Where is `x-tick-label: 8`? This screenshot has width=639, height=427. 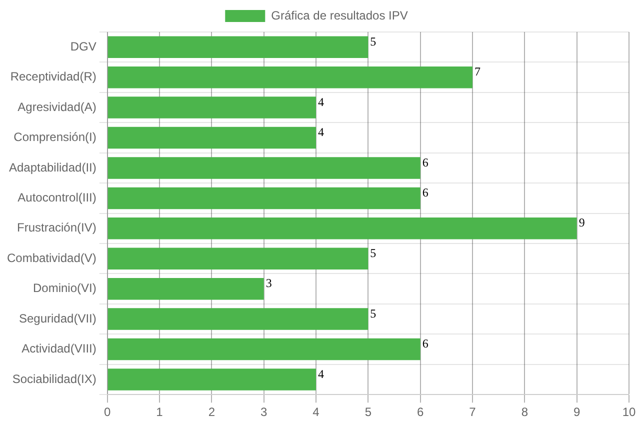
x-tick-label: 8 is located at coordinates (524, 412).